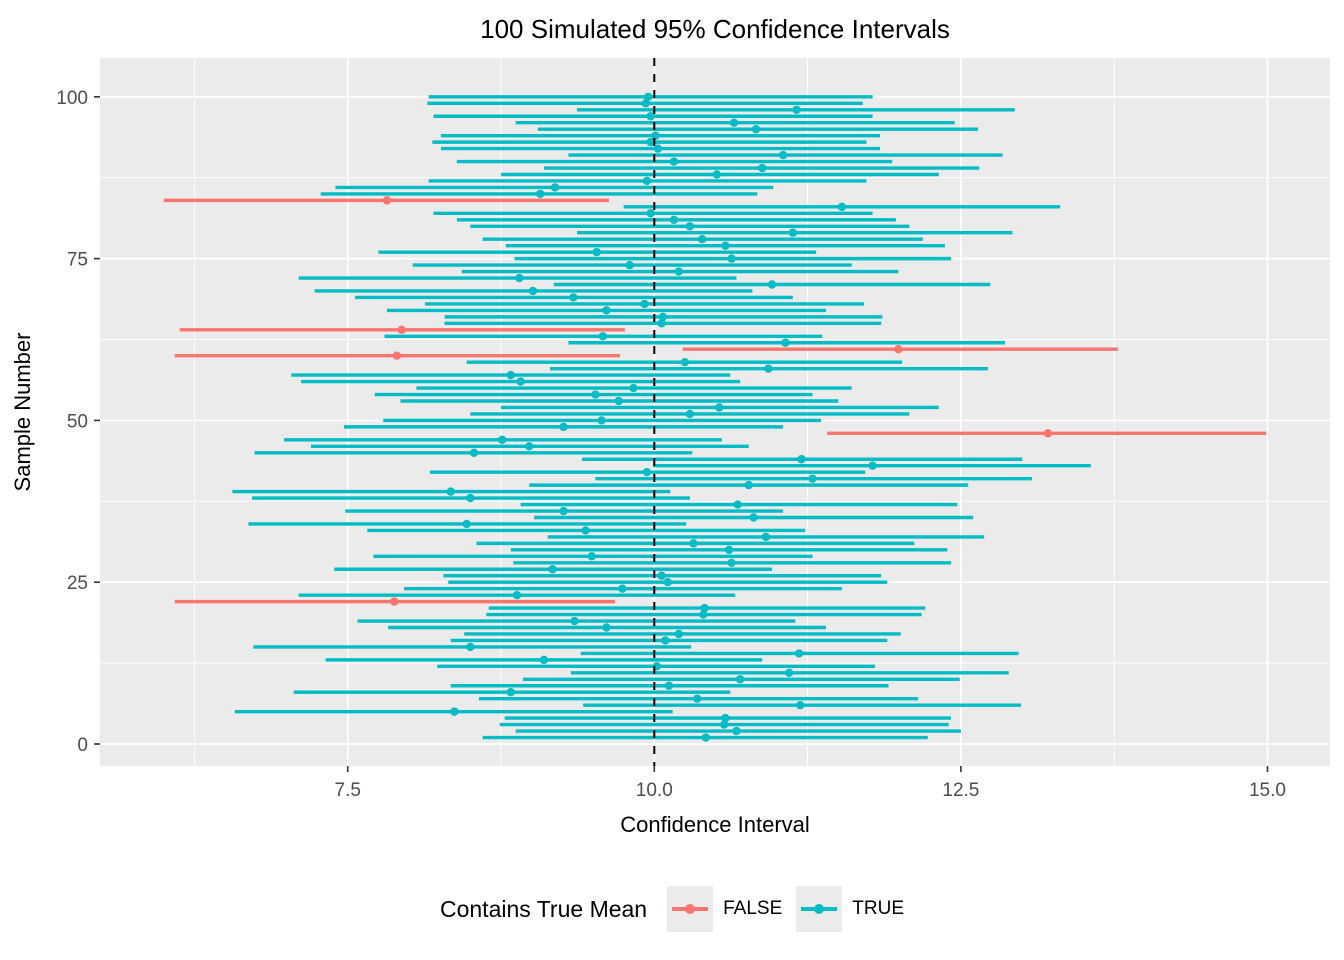  I want to click on y-axis-title: Sample Number, so click(22, 412).